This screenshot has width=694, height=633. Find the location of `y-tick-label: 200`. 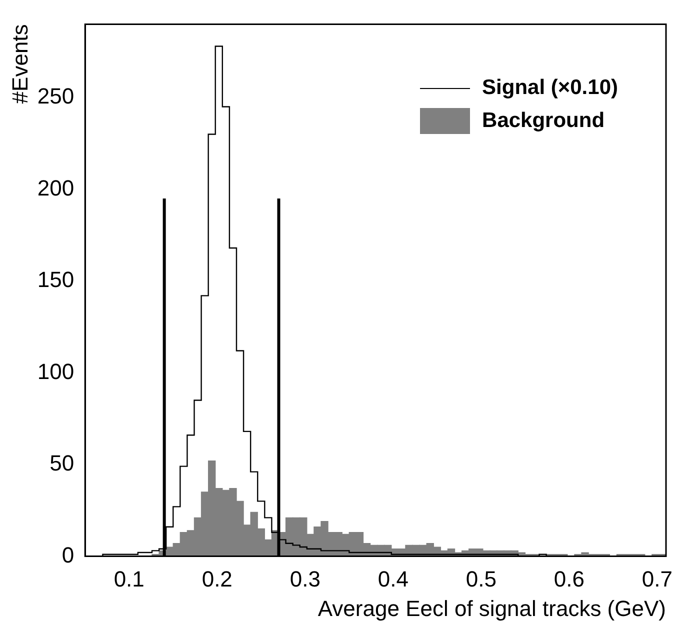

y-tick-label: 200 is located at coordinates (55, 187).